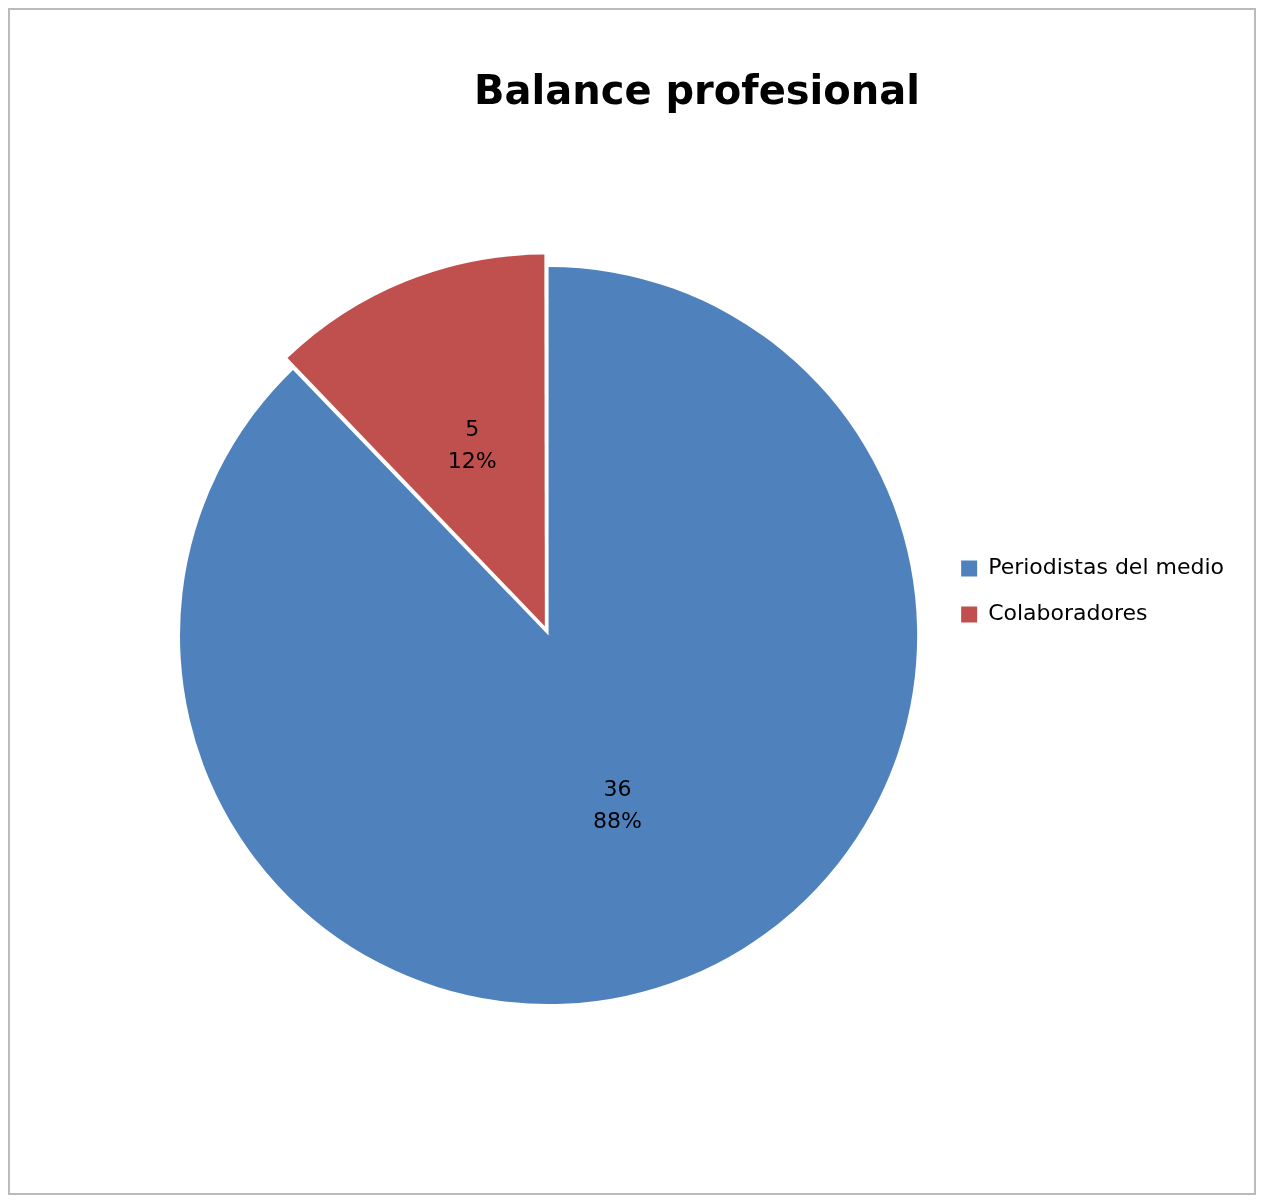 This screenshot has height=1201, width=1264. What do you see at coordinates (472, 444) in the screenshot?
I see `data-label: 5 12%` at bounding box center [472, 444].